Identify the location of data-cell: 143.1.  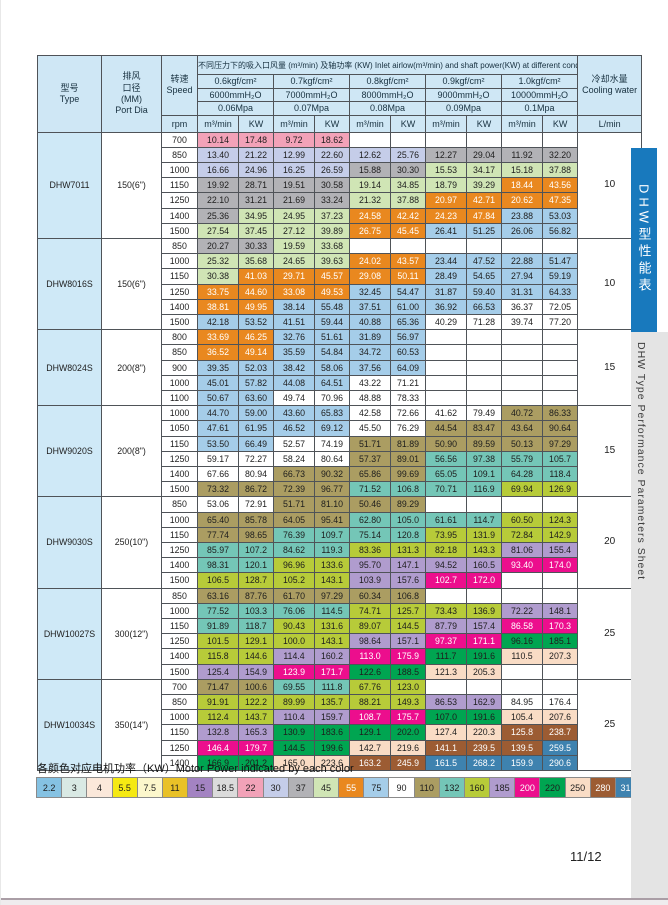
(332, 641).